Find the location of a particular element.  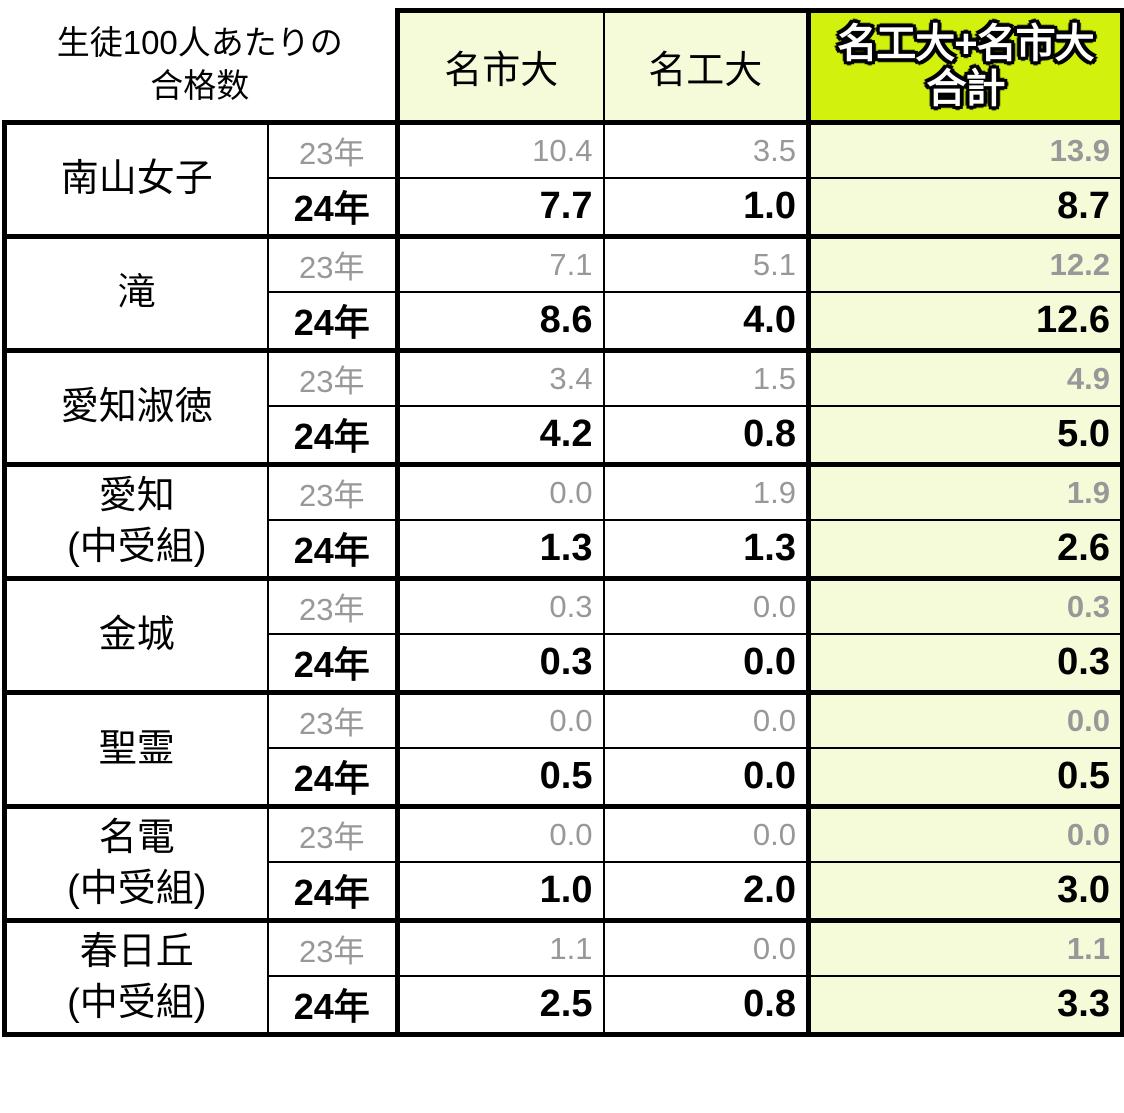

value-meishidai: 7.1 is located at coordinates (501, 263).